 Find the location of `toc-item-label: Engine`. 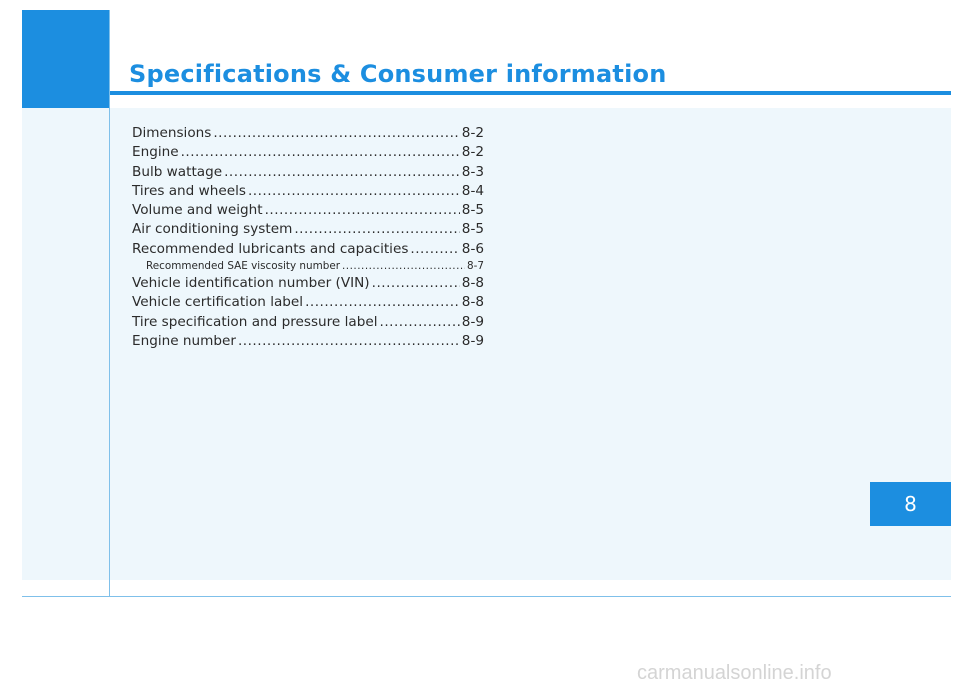

toc-item-label: Engine is located at coordinates (155, 152).